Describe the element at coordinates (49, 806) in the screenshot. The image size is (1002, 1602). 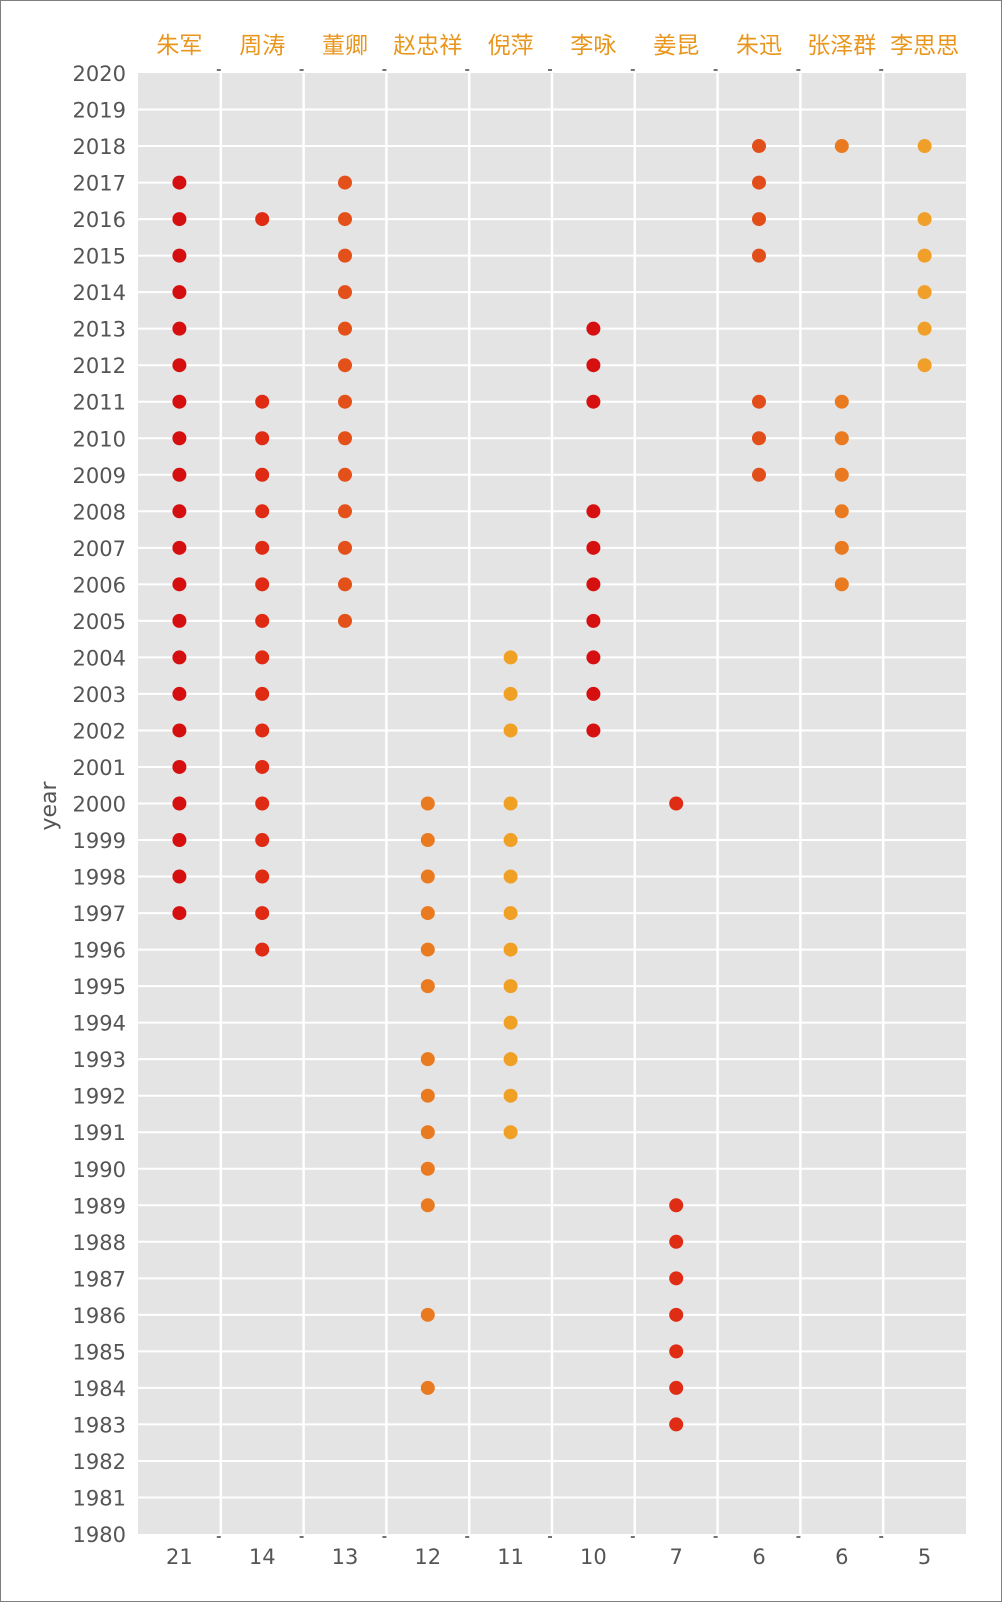
I see `y-axis-label: year` at that location.